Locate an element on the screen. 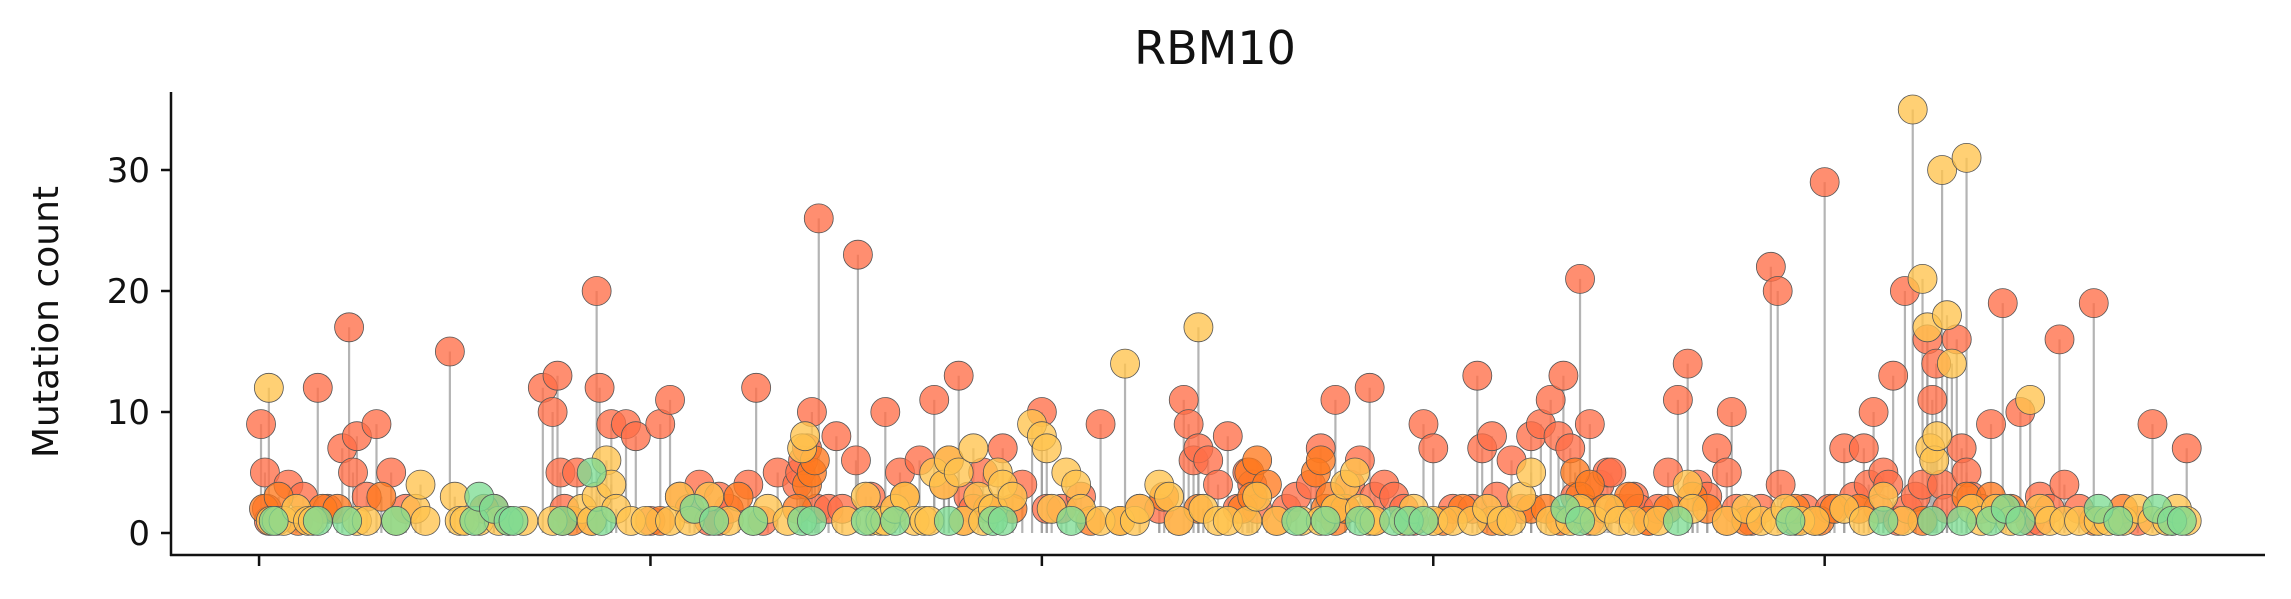 The height and width of the screenshot is (599, 2291). y-axis-label: Mutation count is located at coordinates (46, 322).